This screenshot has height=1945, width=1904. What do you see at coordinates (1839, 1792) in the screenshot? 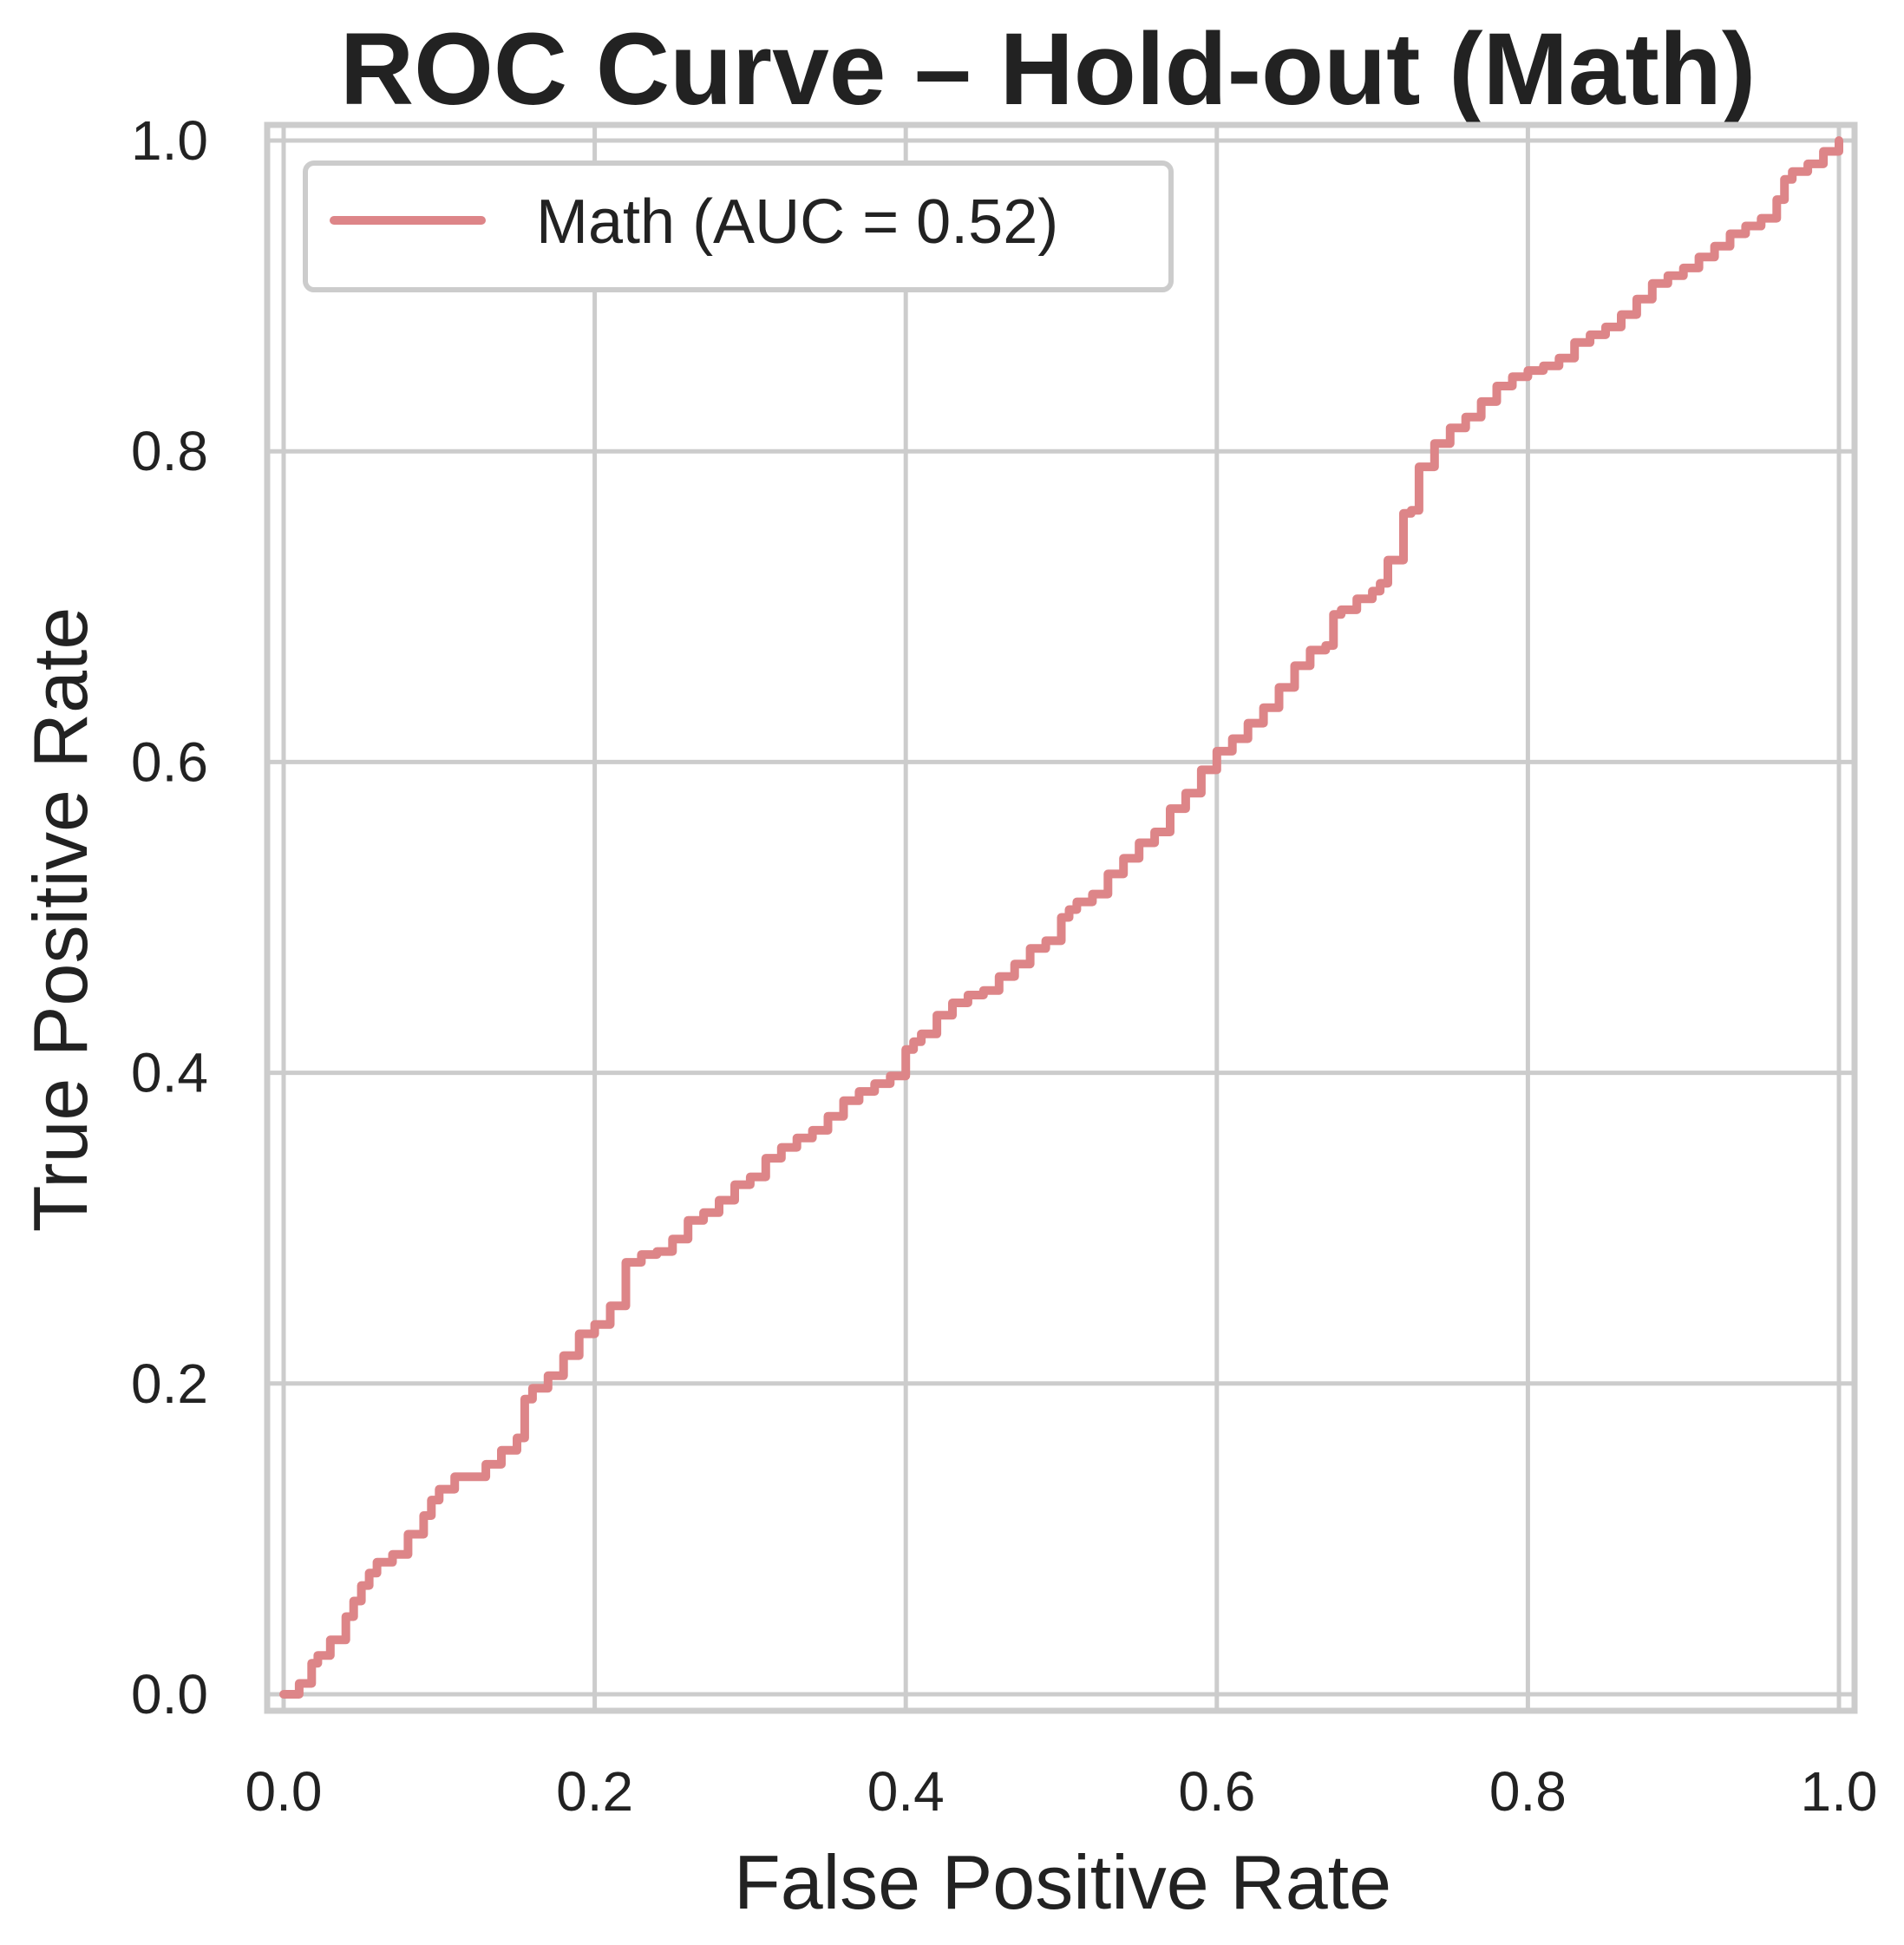
I see `x-tick-label: 1.0` at bounding box center [1839, 1792].